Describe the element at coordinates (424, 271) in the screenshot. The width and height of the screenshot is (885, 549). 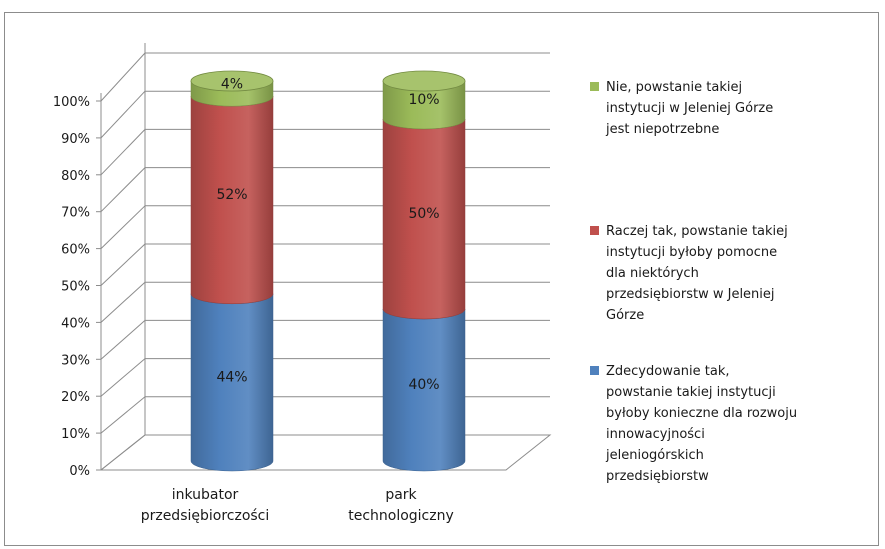
I see `cylinder-2: 40% 50% 10%` at that location.